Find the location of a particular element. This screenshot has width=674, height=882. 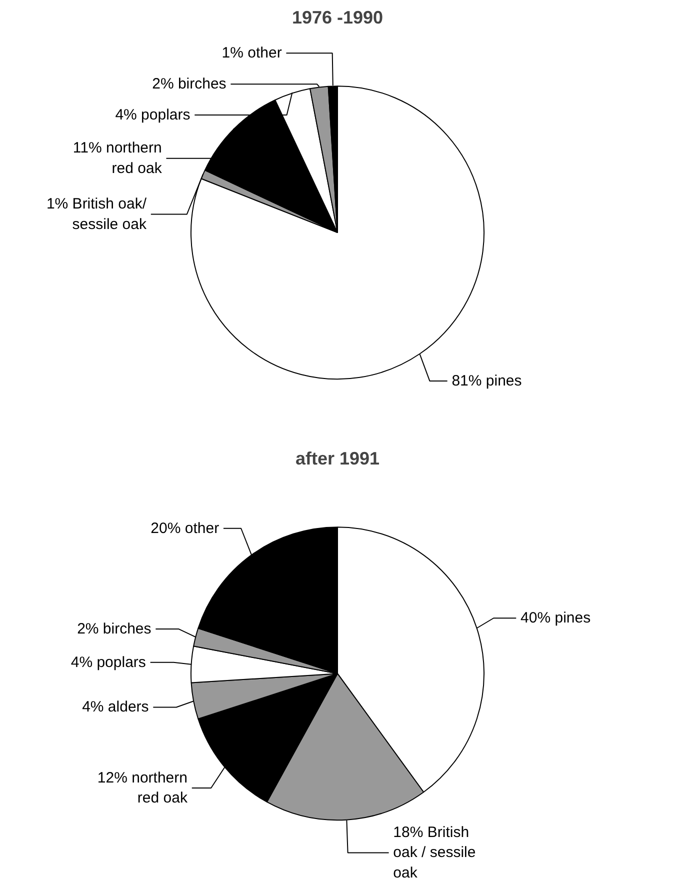

chart-title: 1976 -1990 is located at coordinates (338, 18).